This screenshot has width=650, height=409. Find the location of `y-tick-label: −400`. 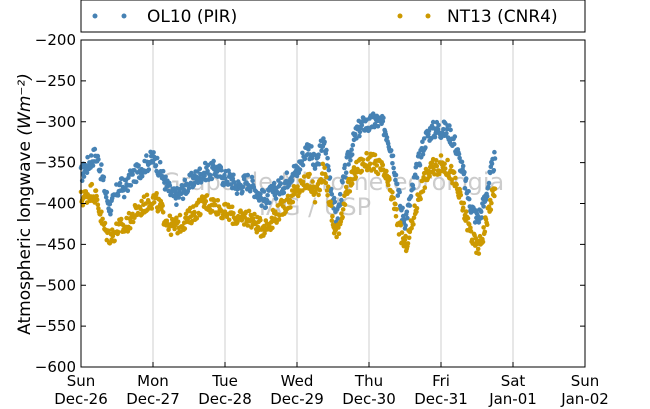

y-tick-label: −400 is located at coordinates (55, 204).